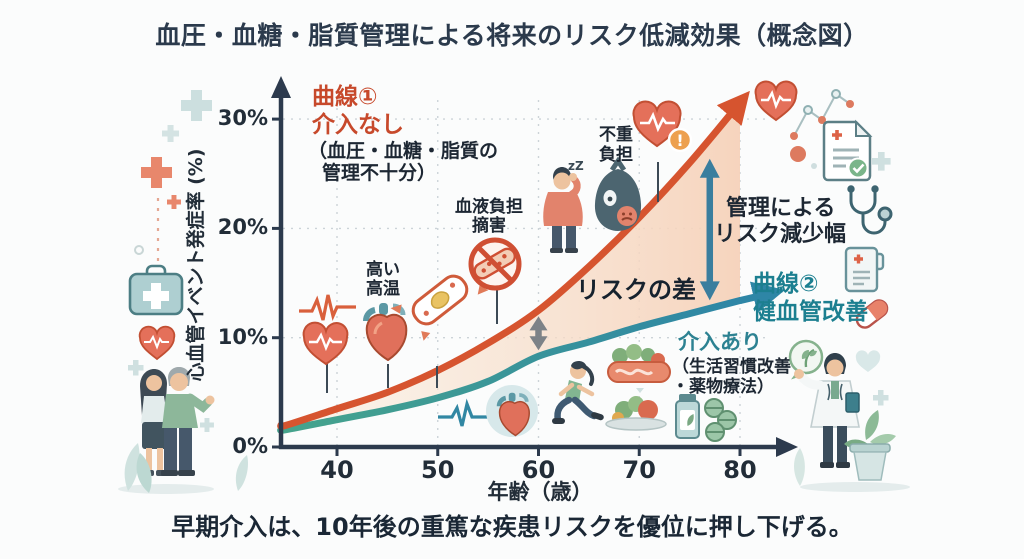  I want to click on curve2-label-subtitle: 健血管改善, so click(810, 312).